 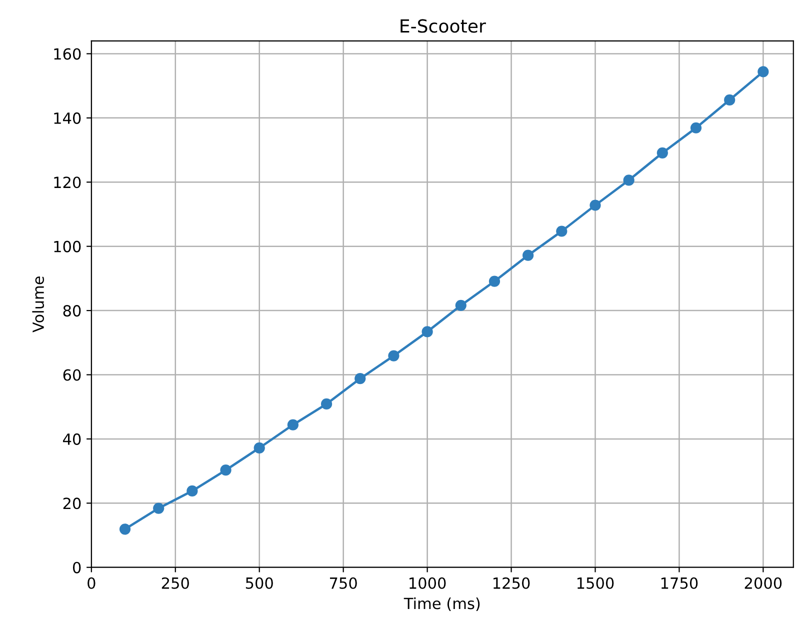 What do you see at coordinates (72, 311) in the screenshot?
I see `y-tick-label: 80` at bounding box center [72, 311].